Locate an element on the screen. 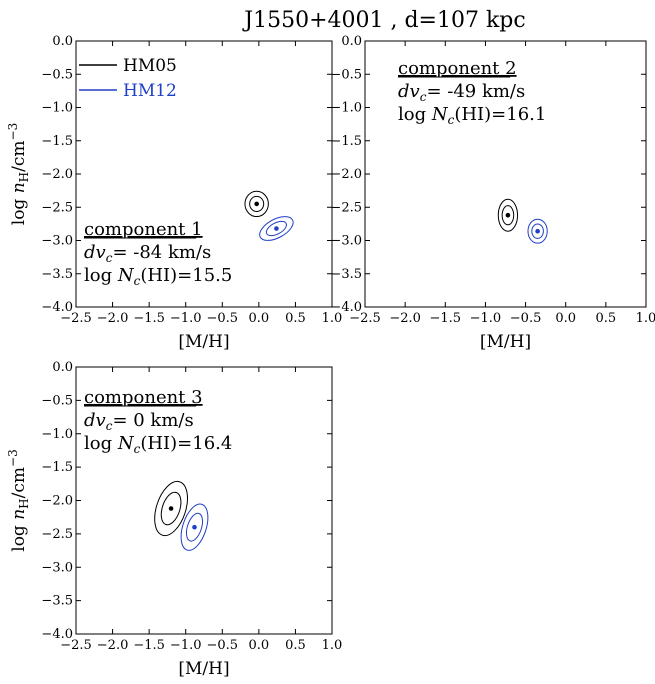 The height and width of the screenshot is (684, 655). velocity-label: dvc= -49 km/s is located at coordinates (461, 92).